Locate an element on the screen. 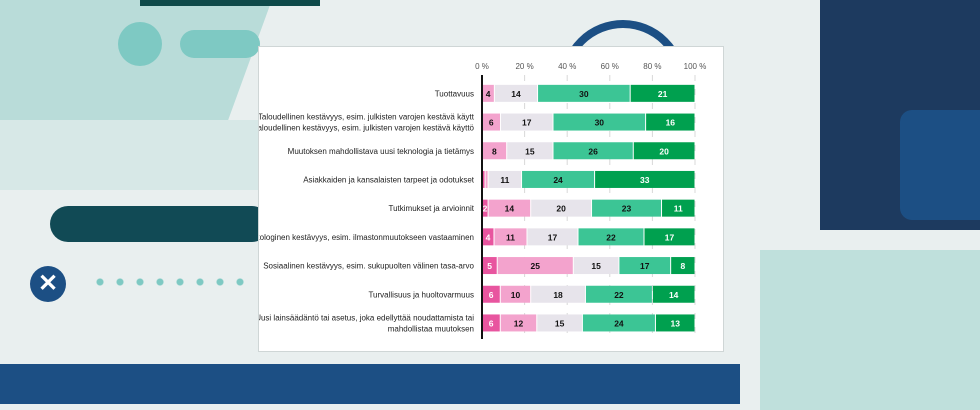 The width and height of the screenshot is (980, 410). data-label: 20 is located at coordinates (561, 209).